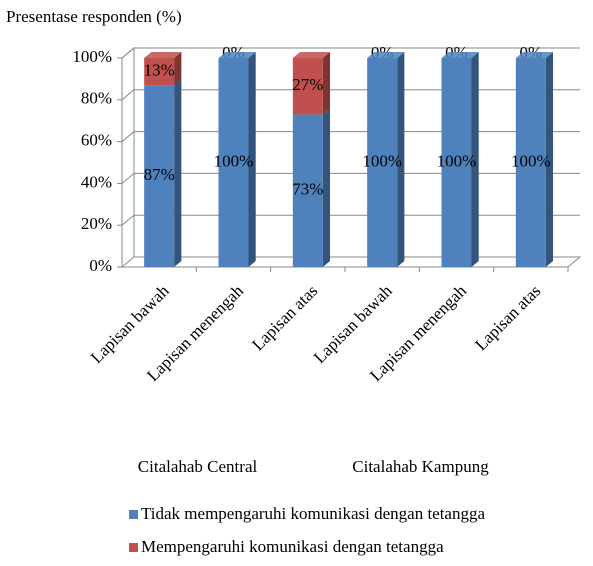 This screenshot has width=593, height=566. Describe the element at coordinates (292, 546) in the screenshot. I see `legend-label: Mempengaruhi komunikasi dengan tetangga` at that location.